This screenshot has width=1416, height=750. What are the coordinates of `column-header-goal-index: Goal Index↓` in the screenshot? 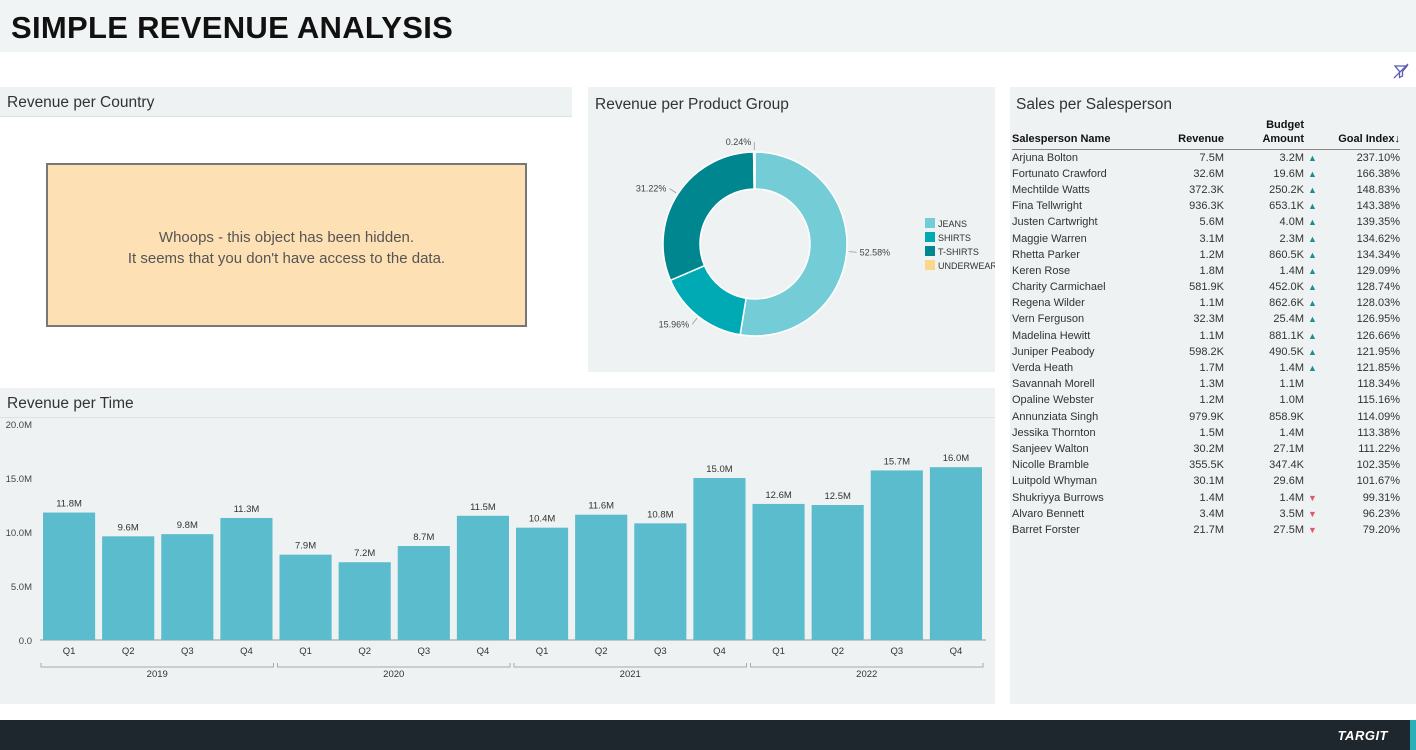 It's located at (1361, 134).